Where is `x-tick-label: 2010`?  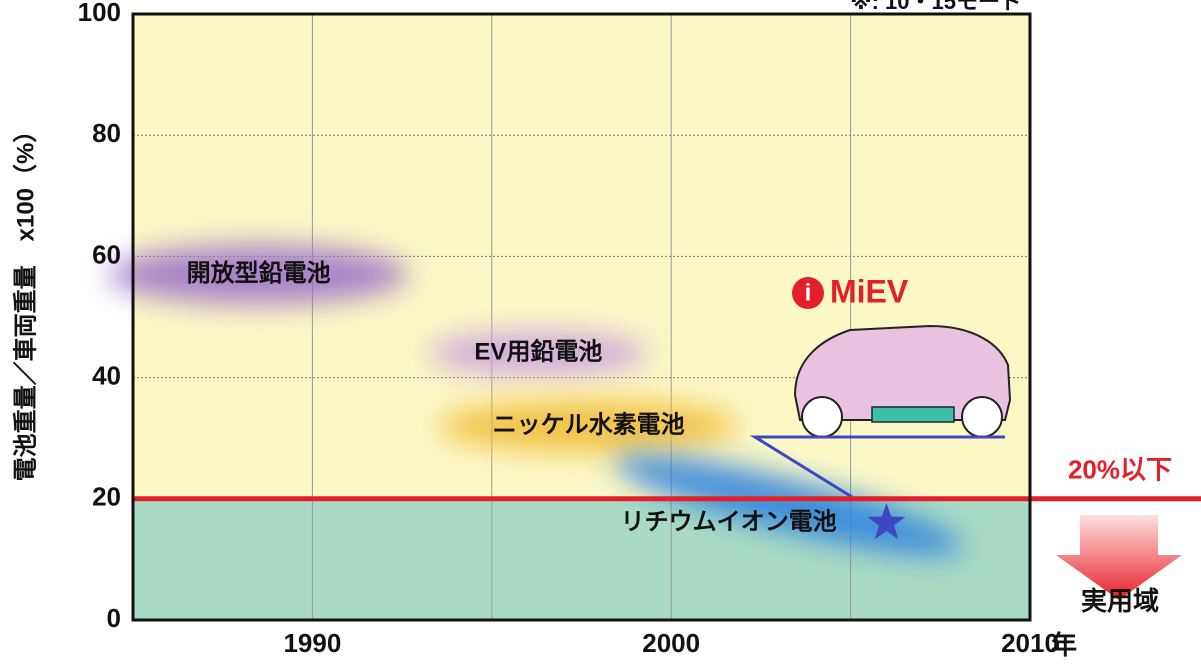
x-tick-label: 2010 is located at coordinates (1030, 643).